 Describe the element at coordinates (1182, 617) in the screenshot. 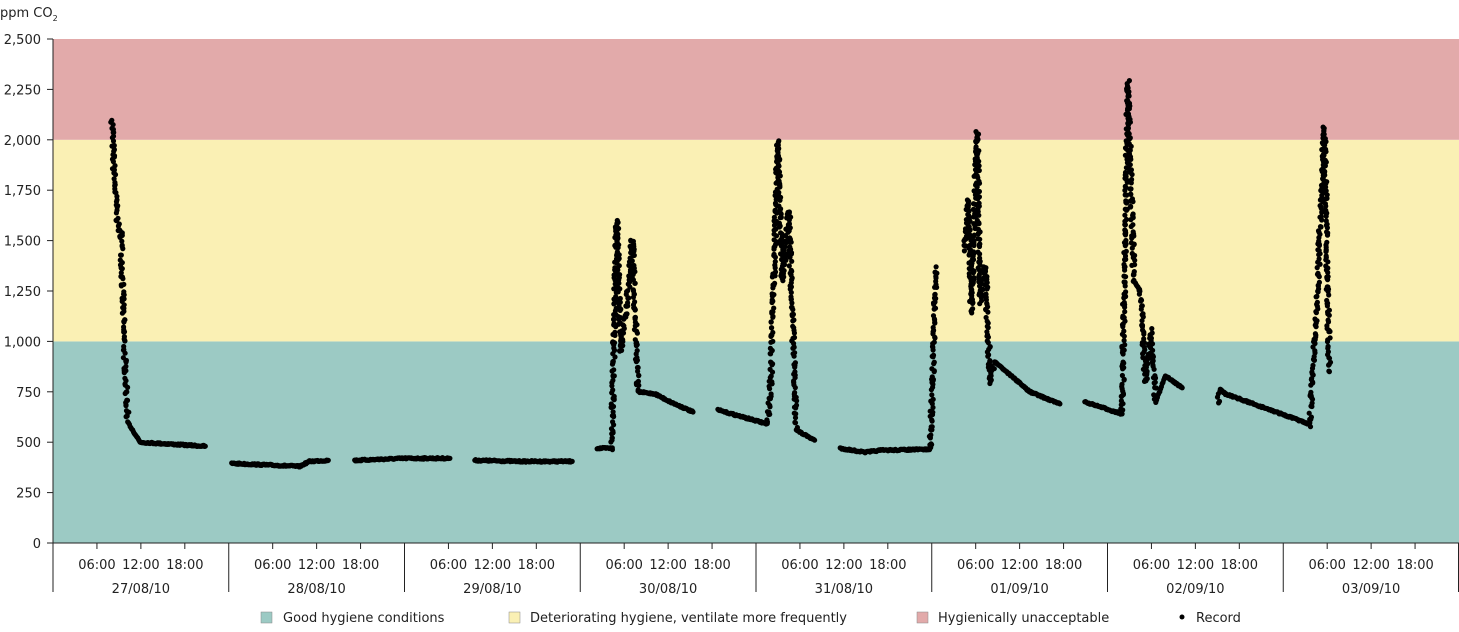

I see `legend-marker-record` at that location.